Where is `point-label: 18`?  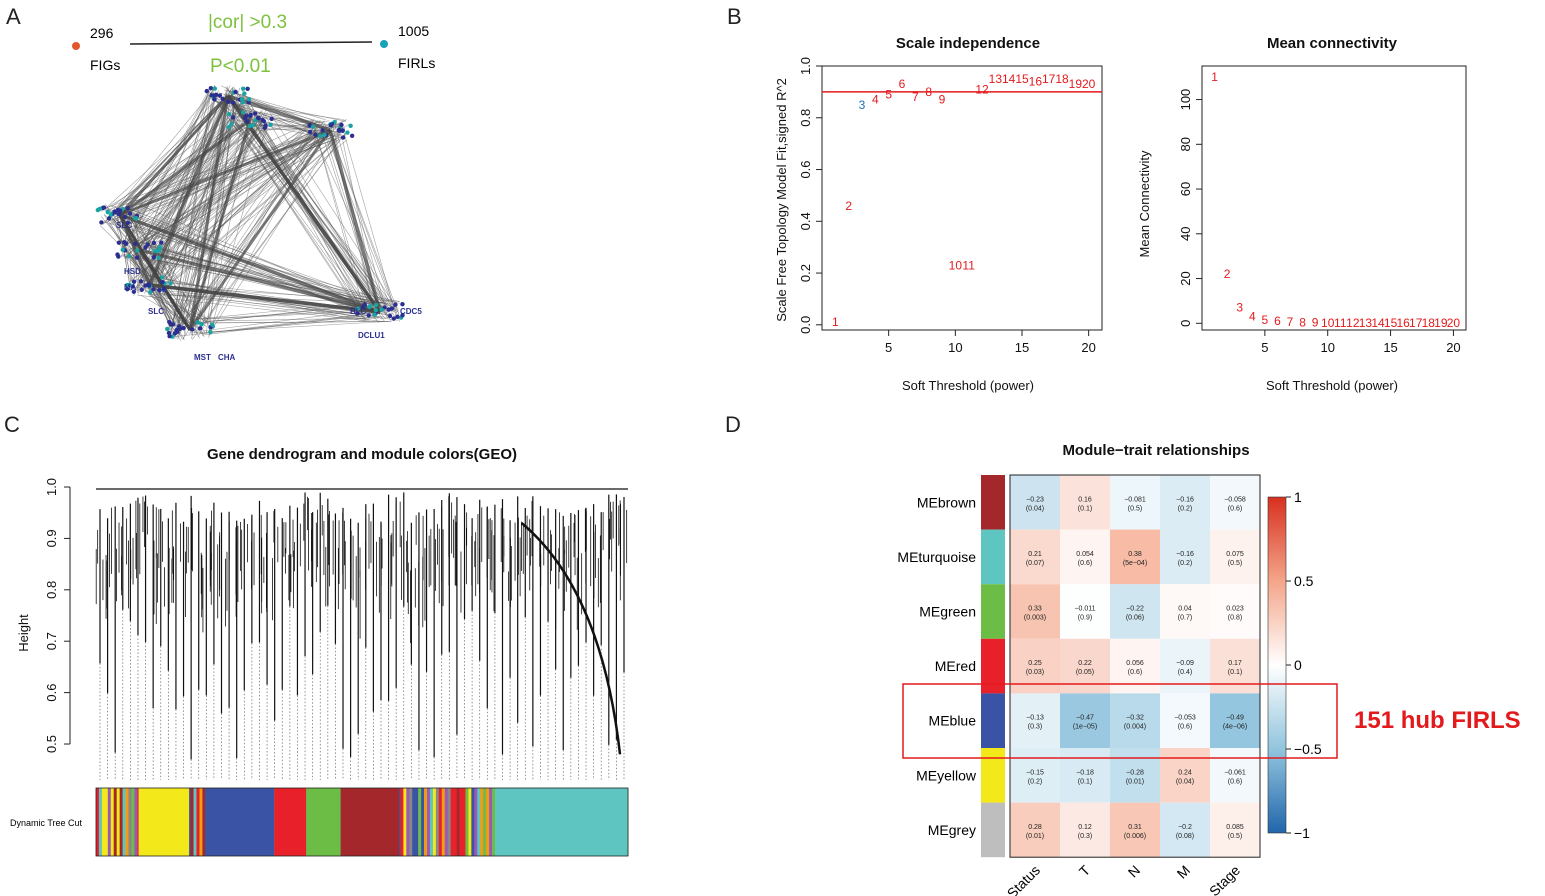
point-label: 18 is located at coordinates (1429, 323).